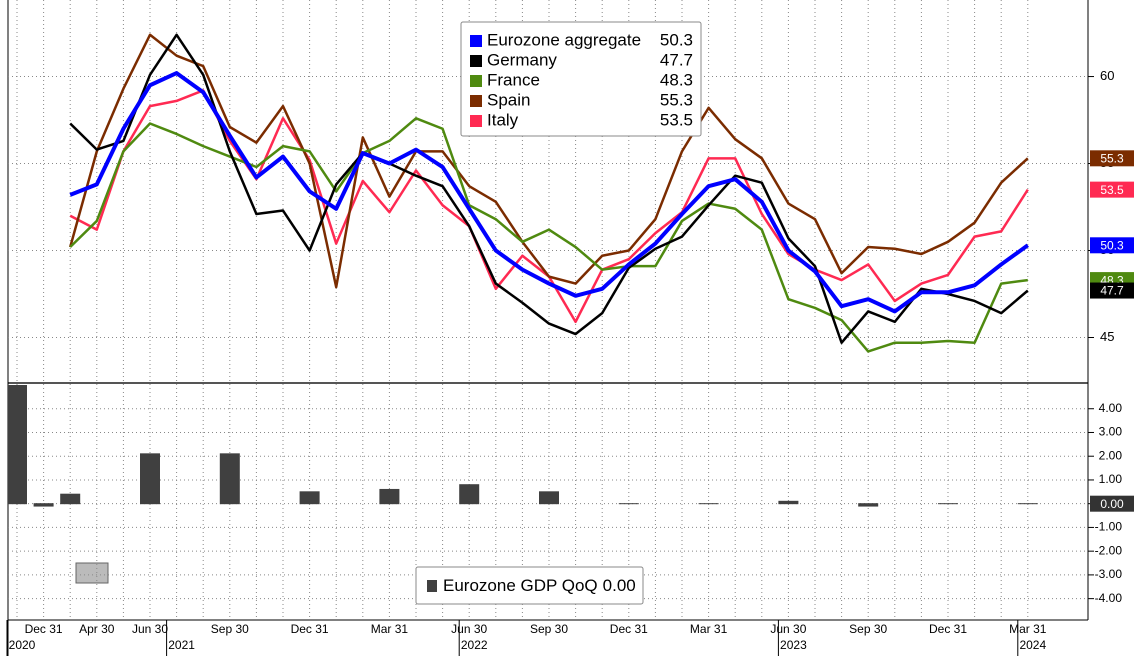  I want to click on legend-value: 55.3, so click(676, 99).